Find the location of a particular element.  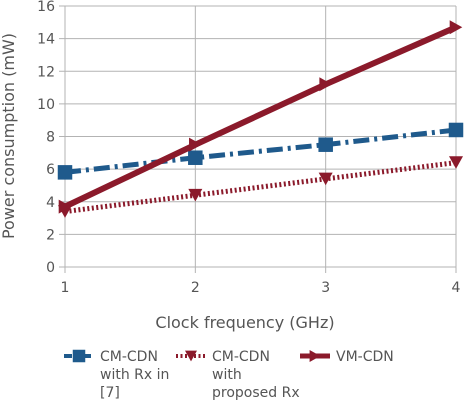

legend-label: with is located at coordinates (227, 375).